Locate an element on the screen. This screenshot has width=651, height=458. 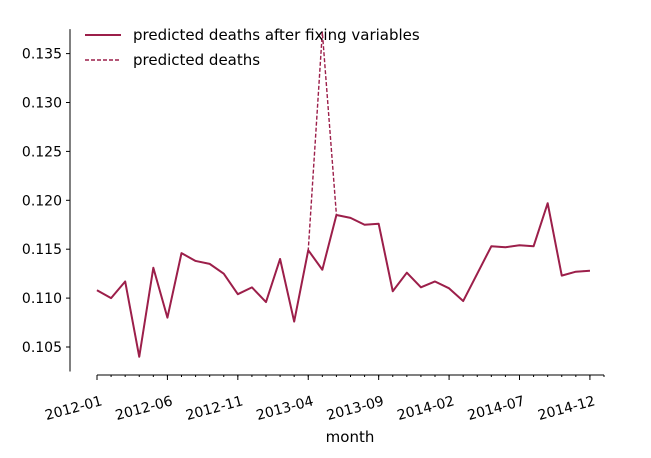
y-axis: 0.105 0.110 0.115 0.120 0.125 0.130 0.135 is located at coordinates (46, 200).